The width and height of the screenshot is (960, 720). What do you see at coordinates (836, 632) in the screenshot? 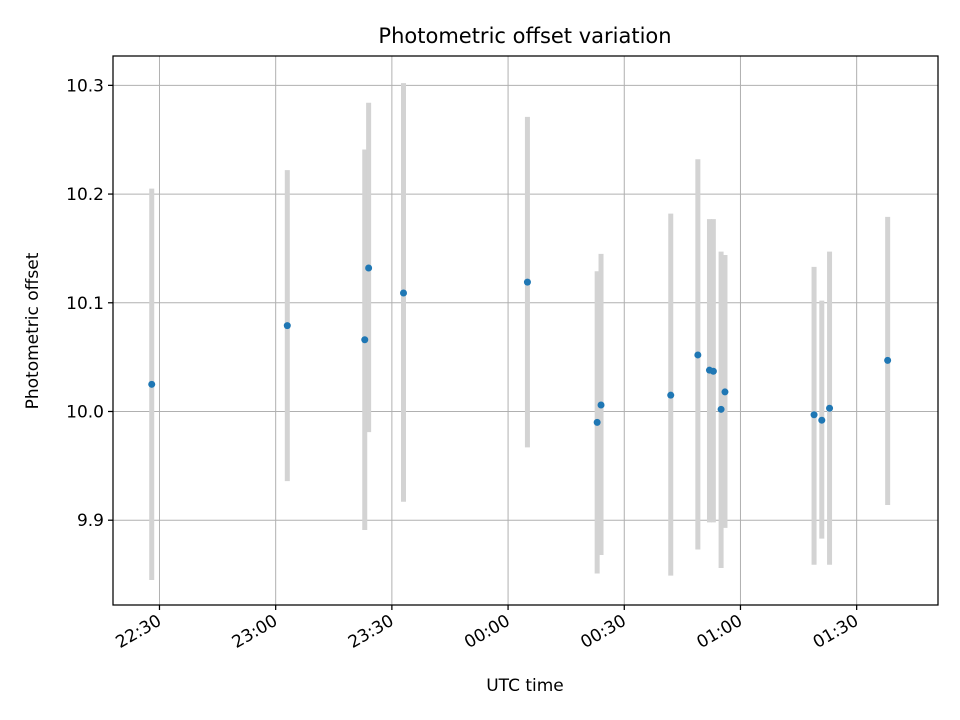
I see `x-tick-label: 01:30` at bounding box center [836, 632].